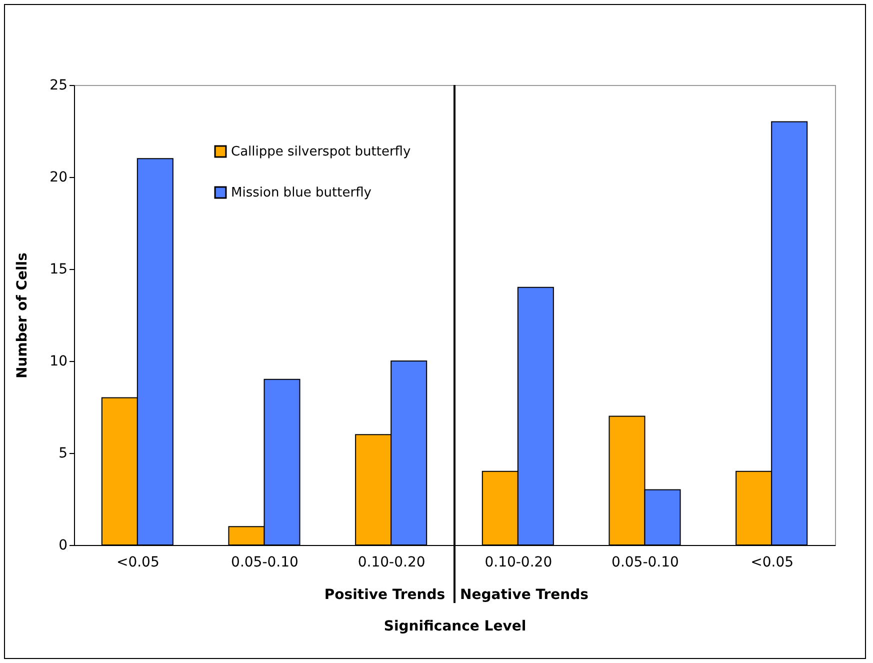  What do you see at coordinates (455, 626) in the screenshot?
I see `x-axis-title: Significance Level` at bounding box center [455, 626].